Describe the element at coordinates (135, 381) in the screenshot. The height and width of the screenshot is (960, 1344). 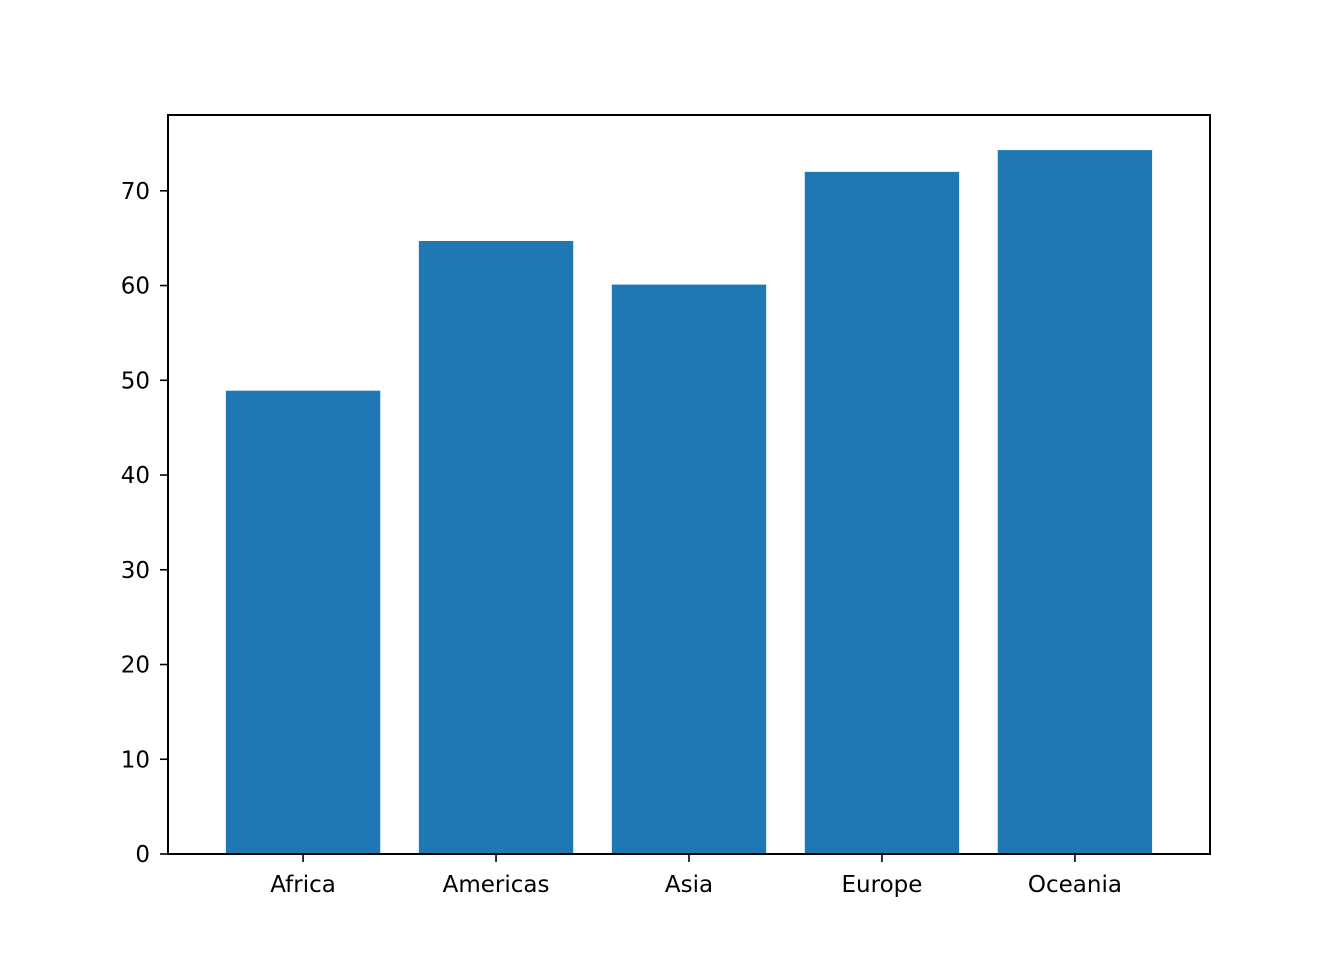
I see `y-tick-label: 50` at that location.